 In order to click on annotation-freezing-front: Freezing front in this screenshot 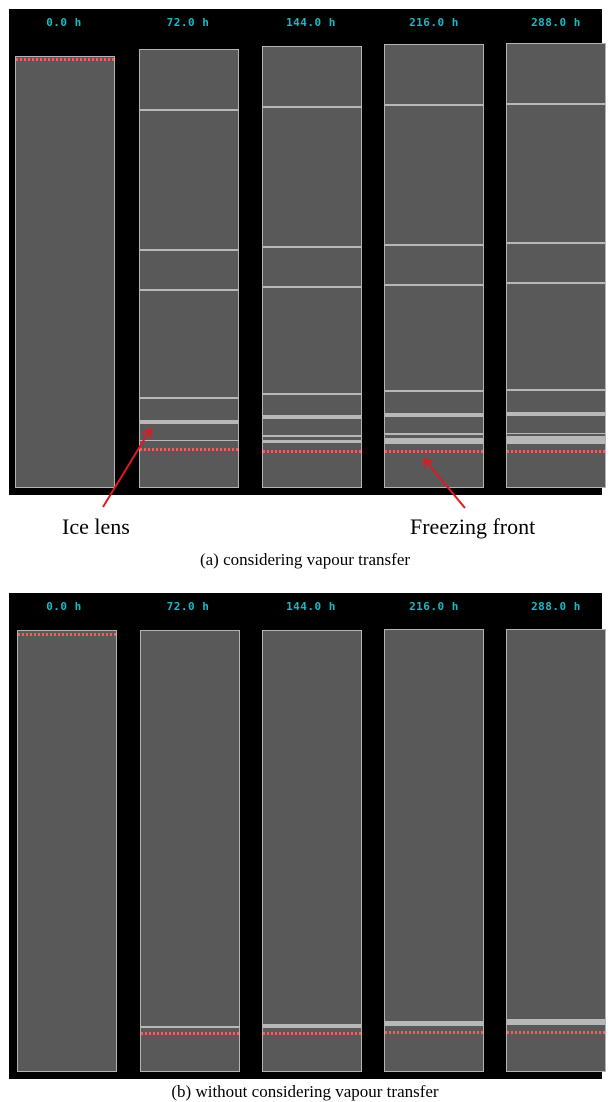, I will do `click(473, 526)`.